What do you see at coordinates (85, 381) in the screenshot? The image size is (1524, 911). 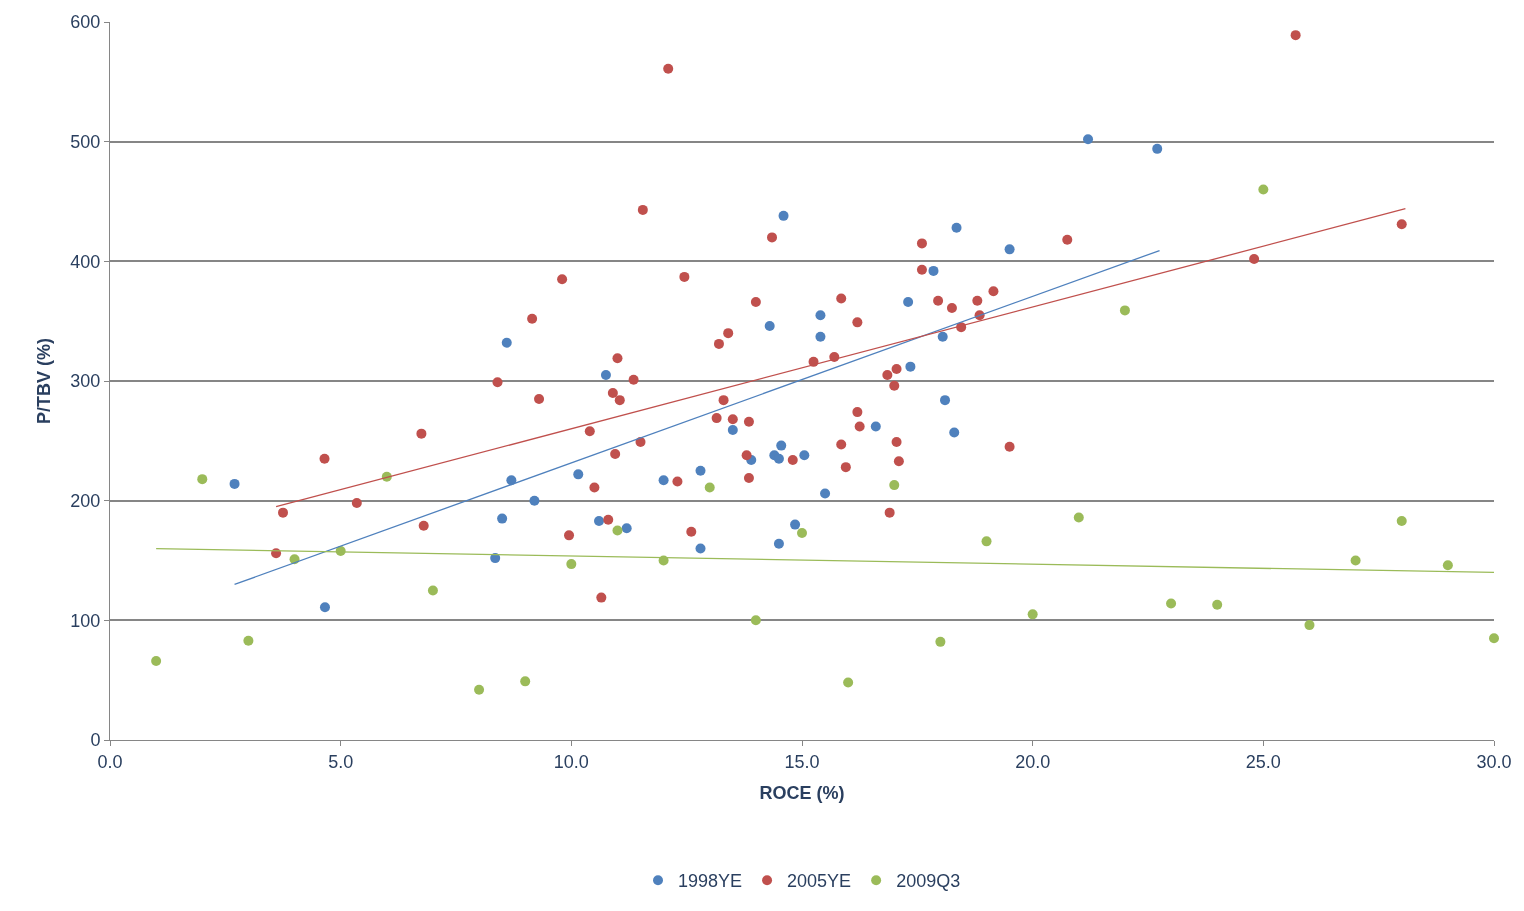 I see `y-tick-label: 300` at bounding box center [85, 381].